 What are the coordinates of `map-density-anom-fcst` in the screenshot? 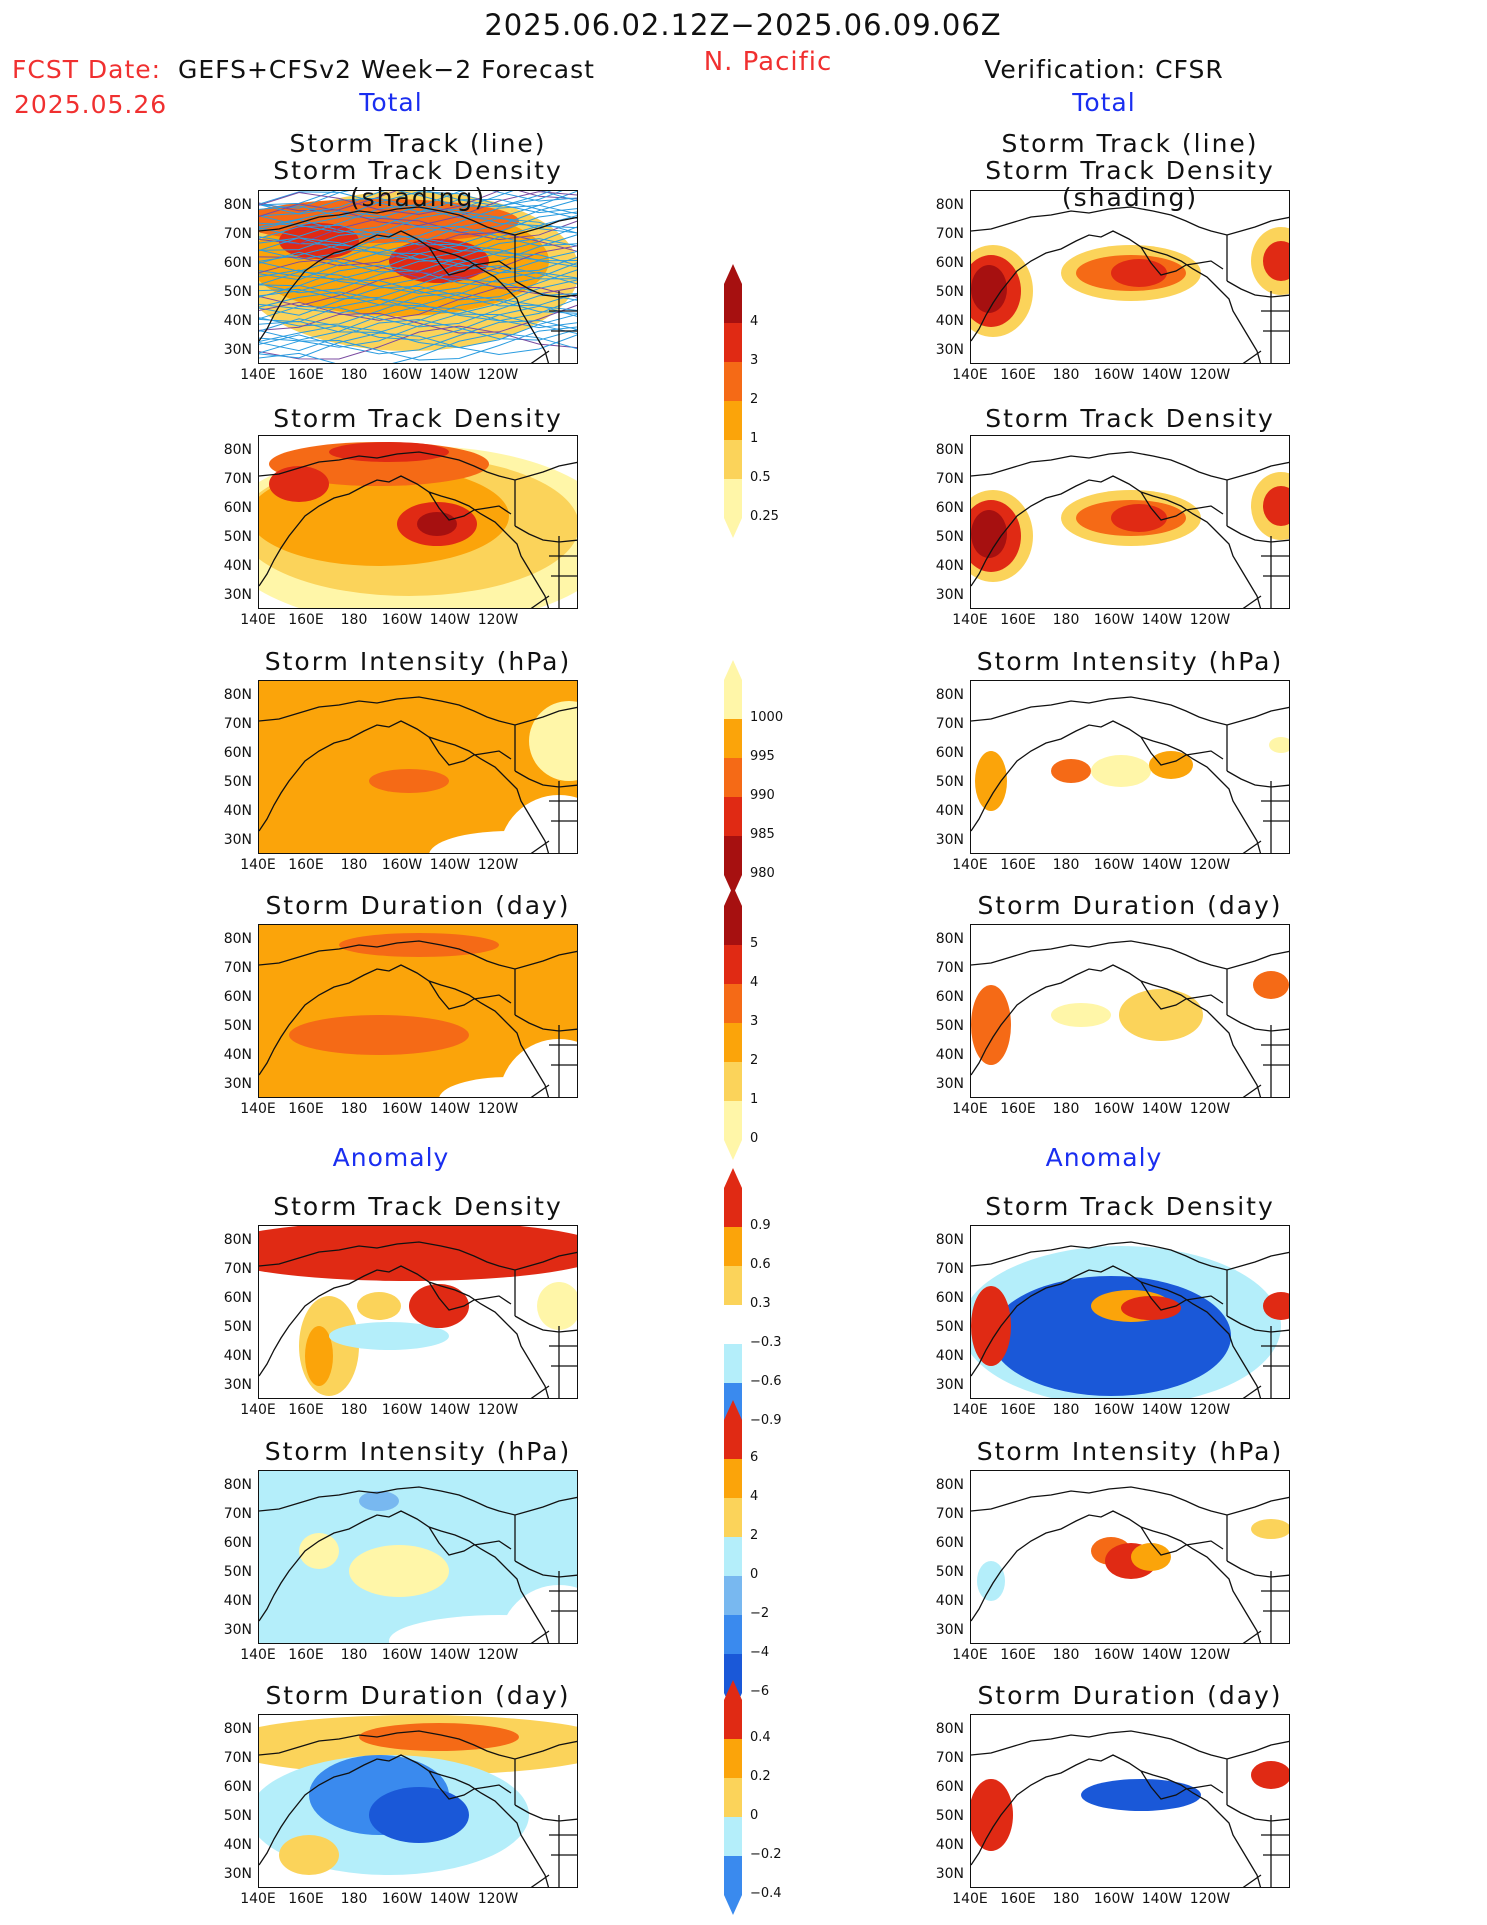 It's located at (418, 1312).